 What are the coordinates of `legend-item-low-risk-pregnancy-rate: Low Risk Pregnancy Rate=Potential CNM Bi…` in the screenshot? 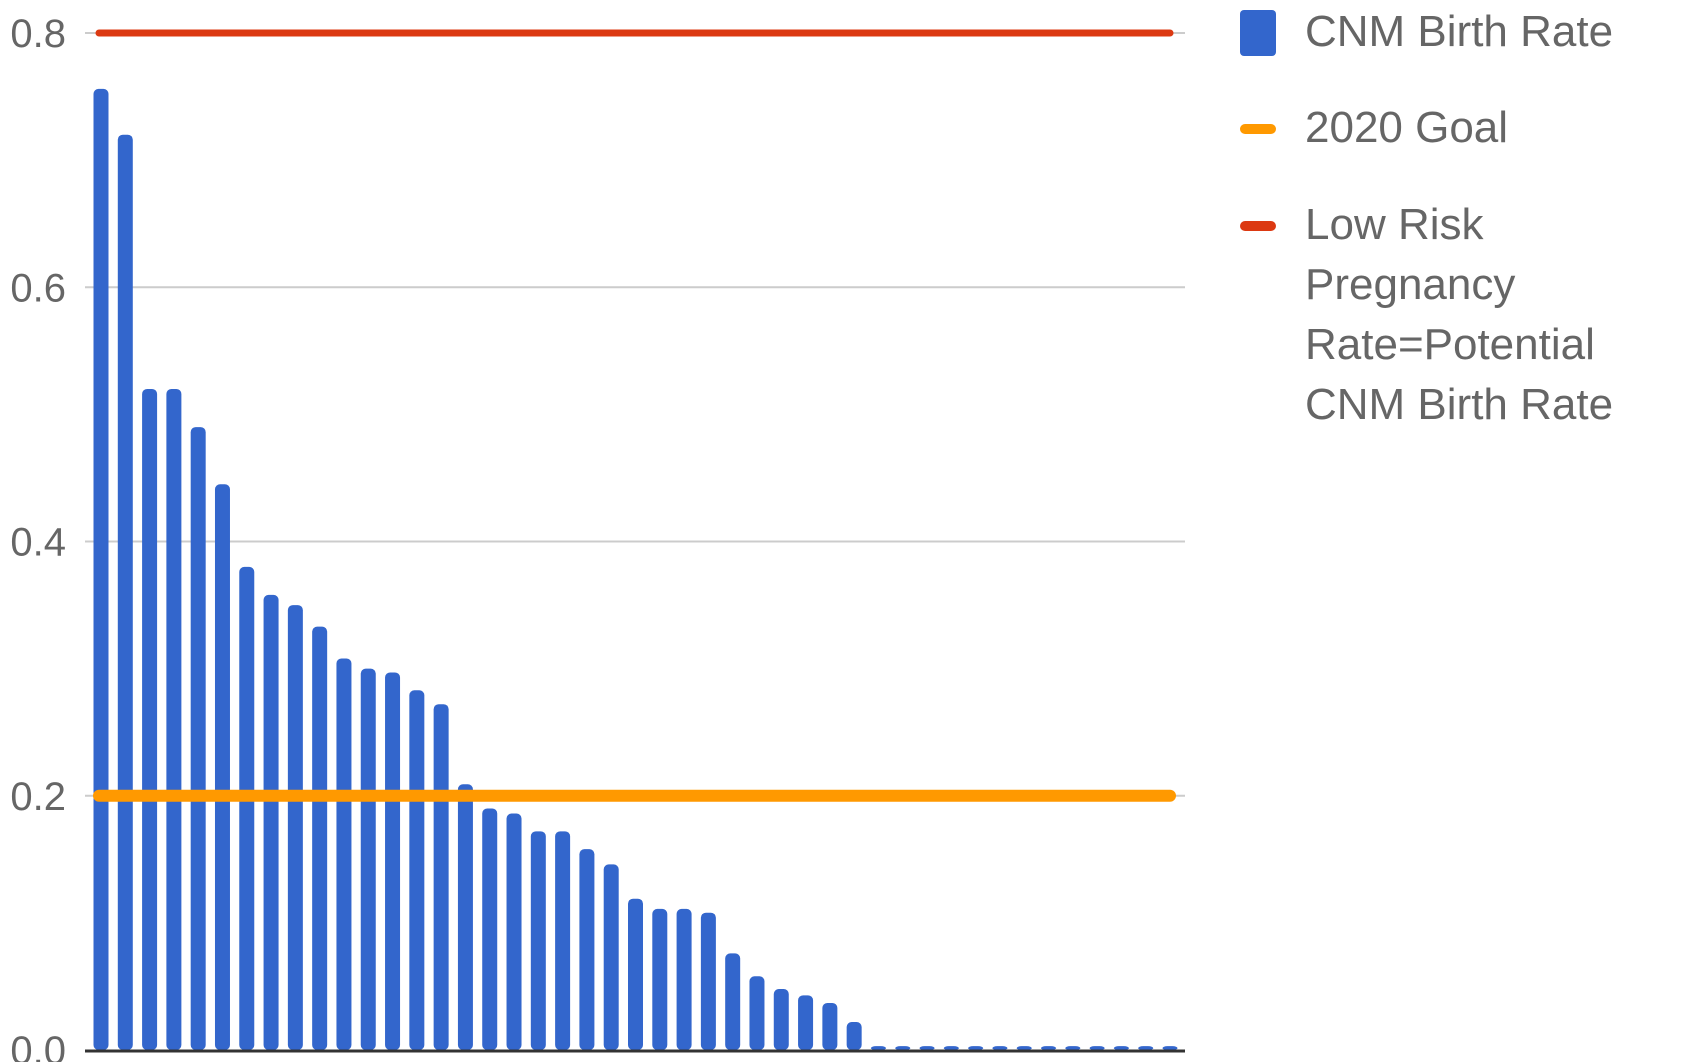 It's located at (1467, 315).